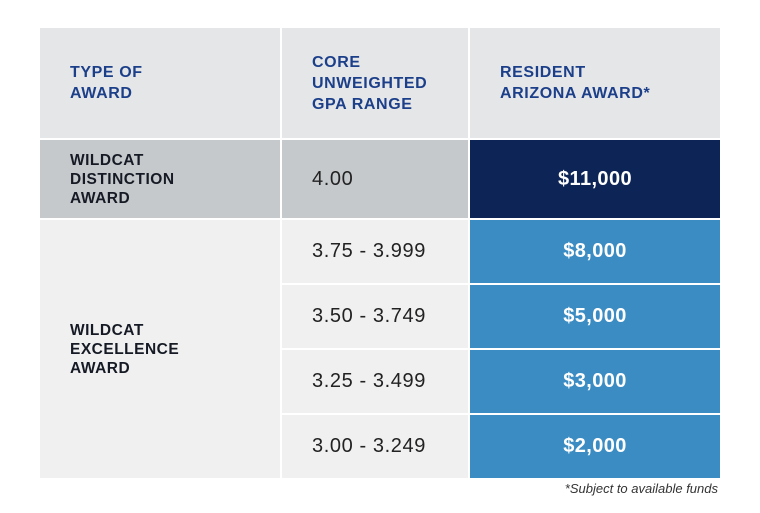  I want to click on excellence-amount: $5,000, so click(595, 316).